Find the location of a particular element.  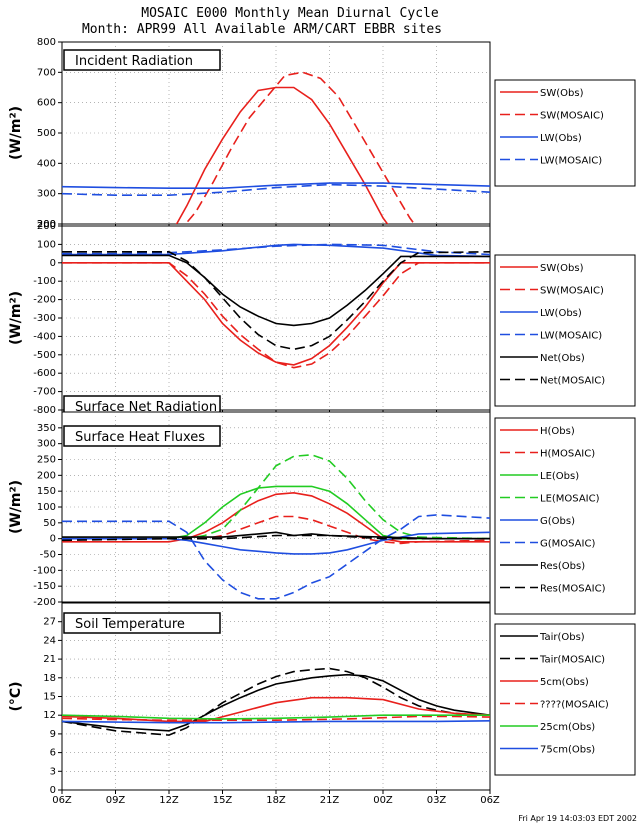

x-tick-label: 15Z is located at coordinates (223, 800).